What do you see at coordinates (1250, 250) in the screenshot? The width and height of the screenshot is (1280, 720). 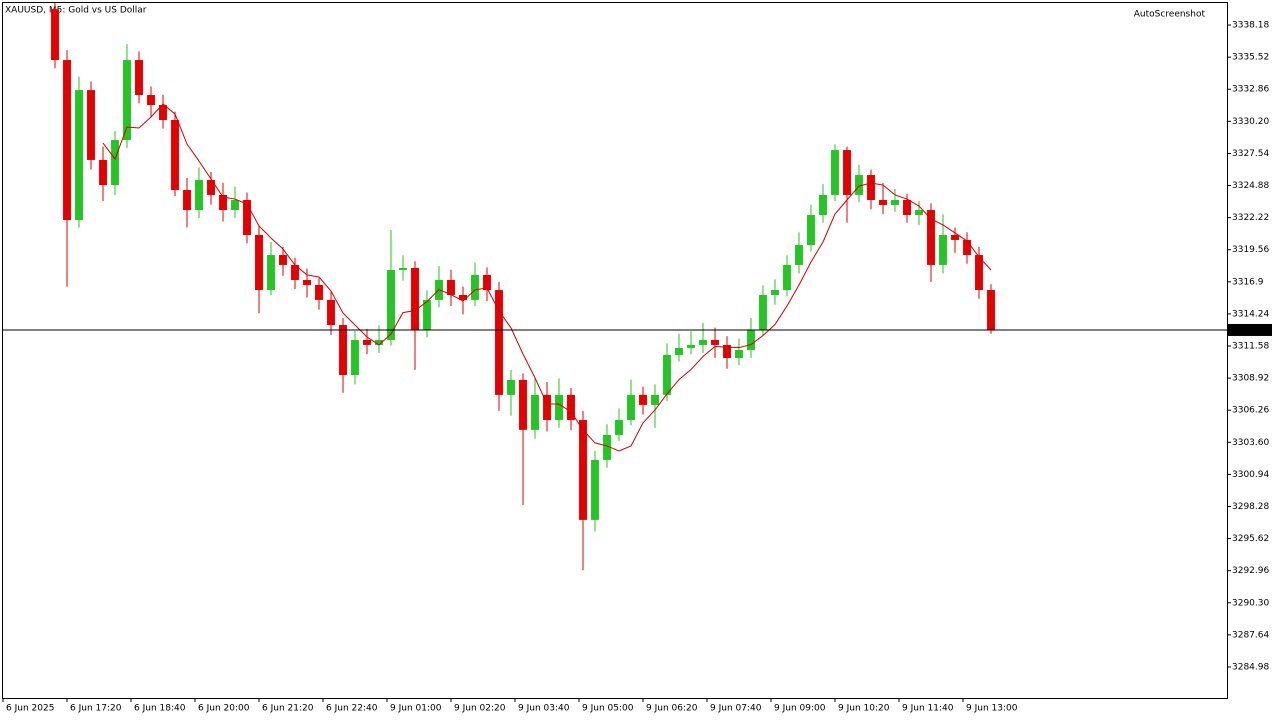 I see `y-tick-label: 3319.56` at bounding box center [1250, 250].